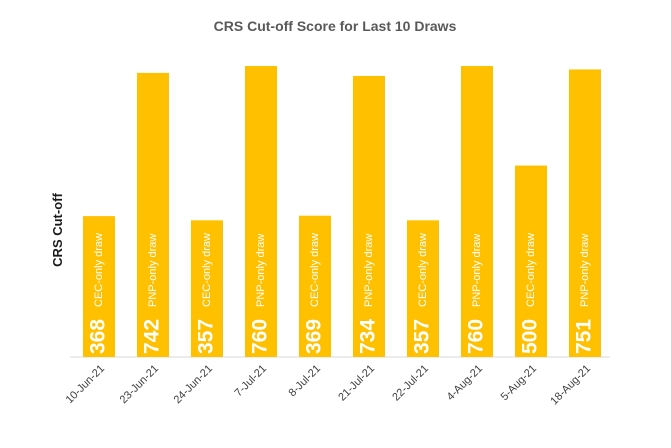  Describe the element at coordinates (410, 383) in the screenshot. I see `x-tick-label: 22-Jul-21` at that location.